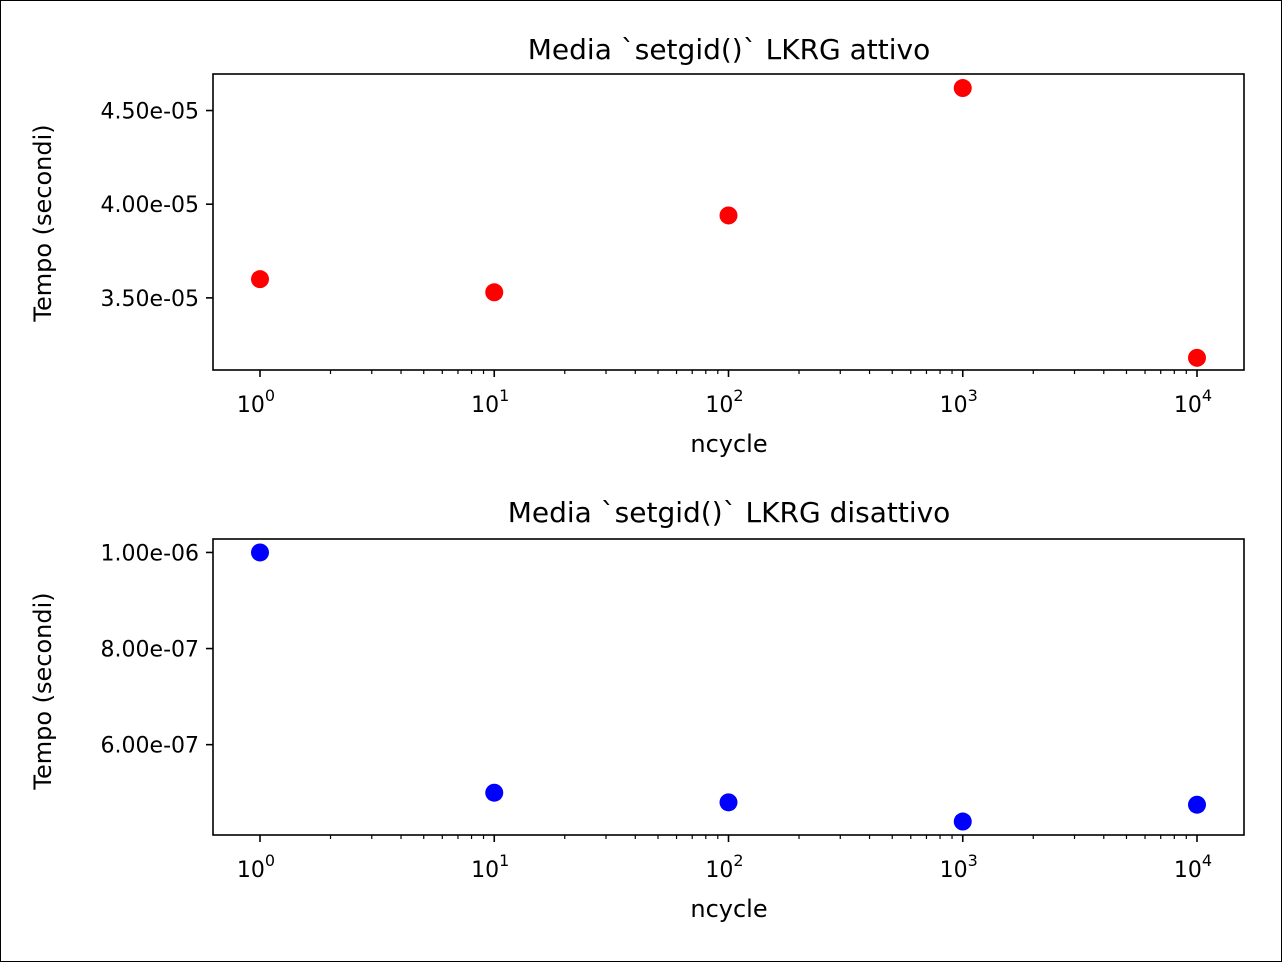 This screenshot has width=1282, height=962. What do you see at coordinates (150, 112) in the screenshot?
I see `y-tick-label: 4.50e-05` at bounding box center [150, 112].